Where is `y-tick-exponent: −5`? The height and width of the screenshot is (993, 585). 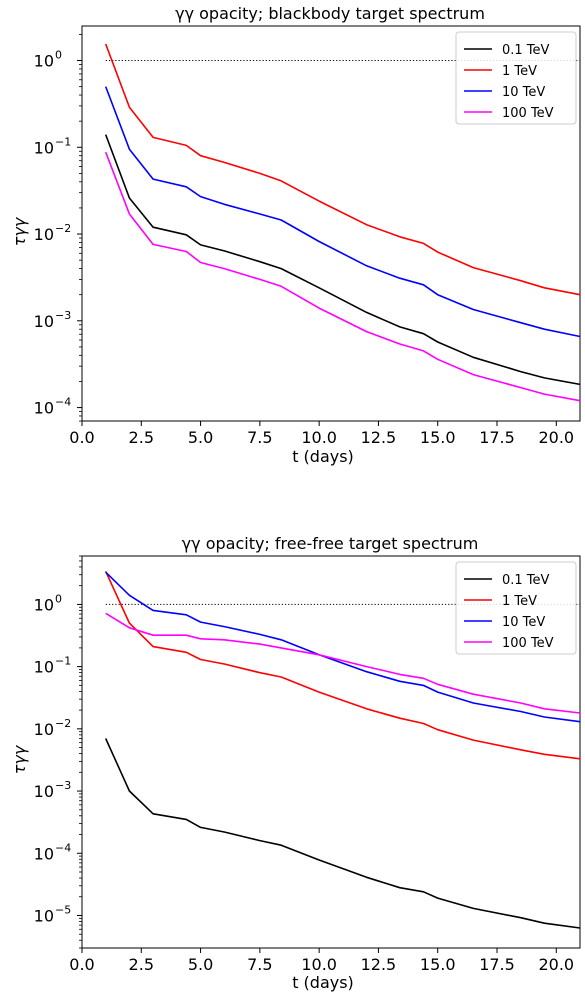
y-tick-exponent: −5 is located at coordinates (63, 909).